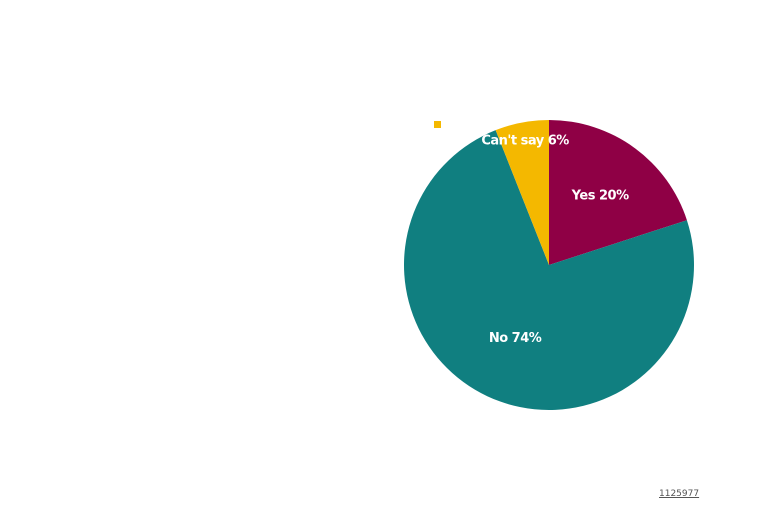  Describe the element at coordinates (679, 494) in the screenshot. I see `chart-id-link: 1125977` at that location.